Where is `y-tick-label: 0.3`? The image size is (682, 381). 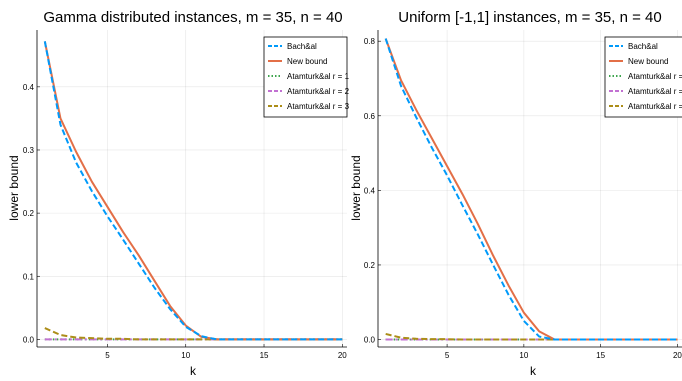
y-tick-label: 0.3 is located at coordinates (29, 150).